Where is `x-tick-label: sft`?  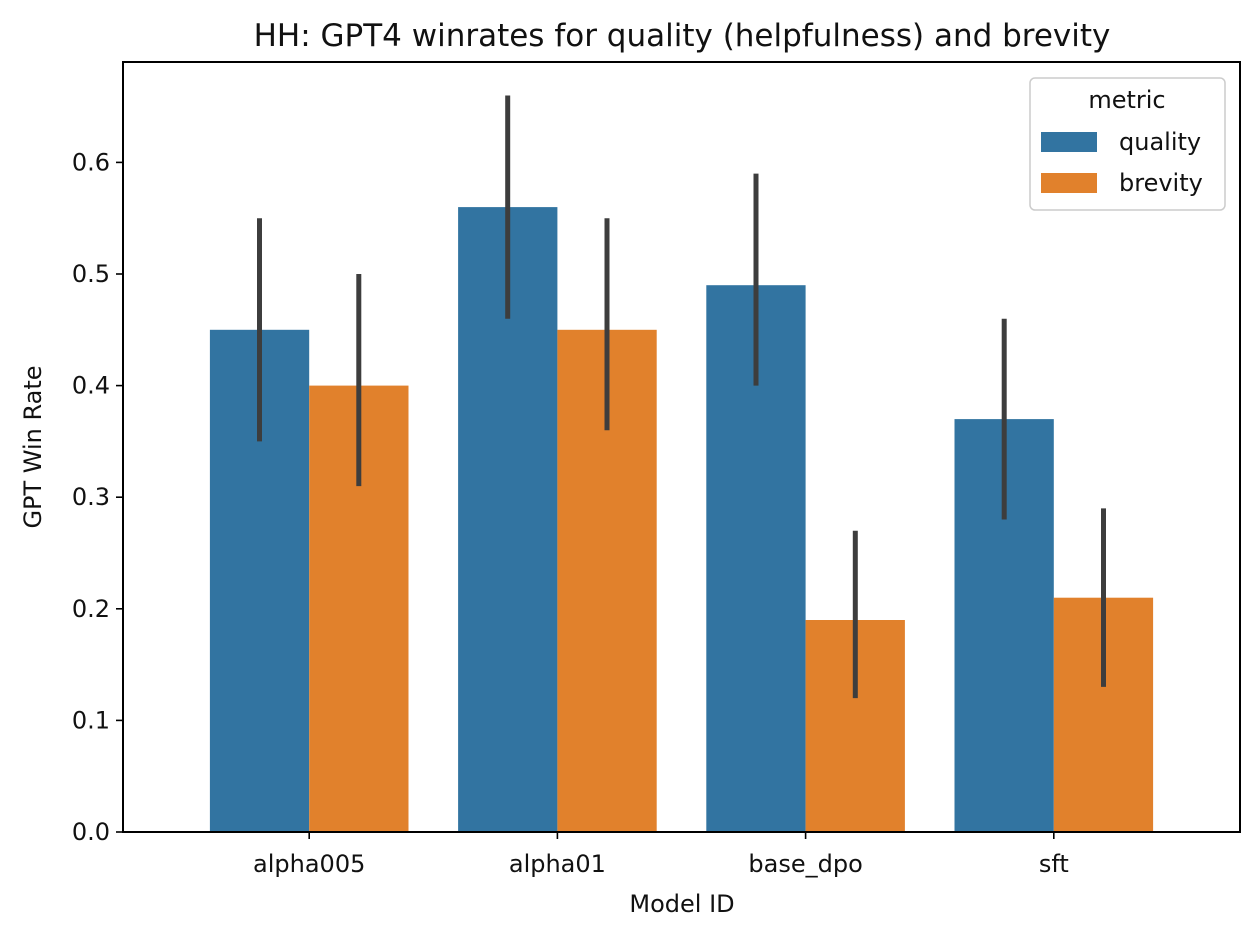
x-tick-label: sft is located at coordinates (1054, 864).